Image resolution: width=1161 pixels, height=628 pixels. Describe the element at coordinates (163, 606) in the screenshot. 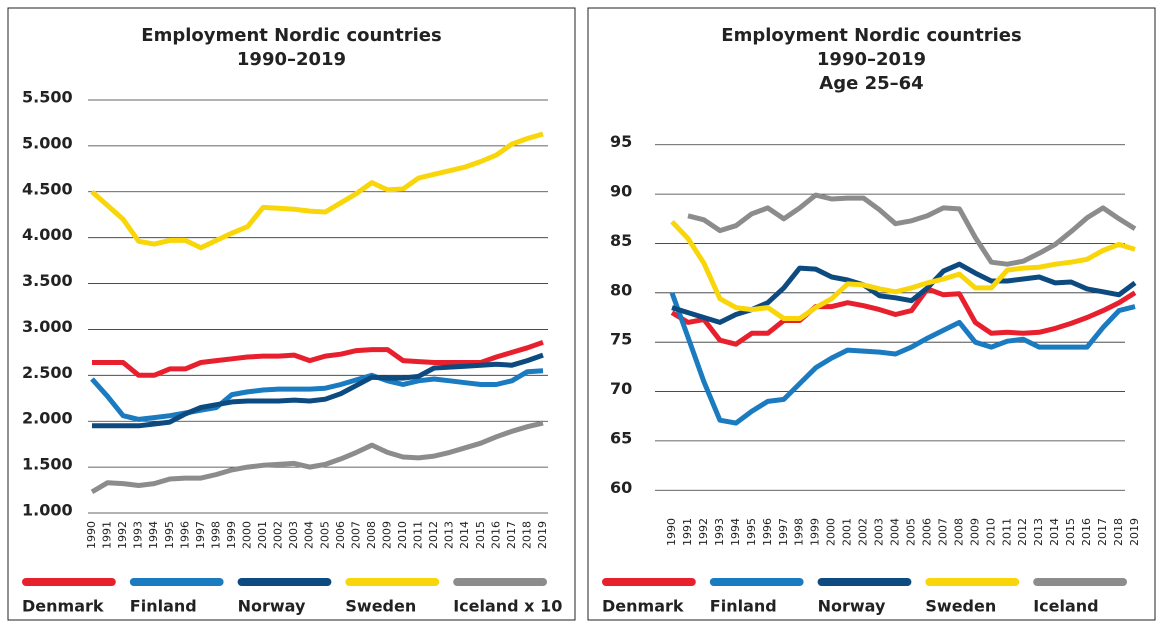

I see `legend-label: Finland` at that location.